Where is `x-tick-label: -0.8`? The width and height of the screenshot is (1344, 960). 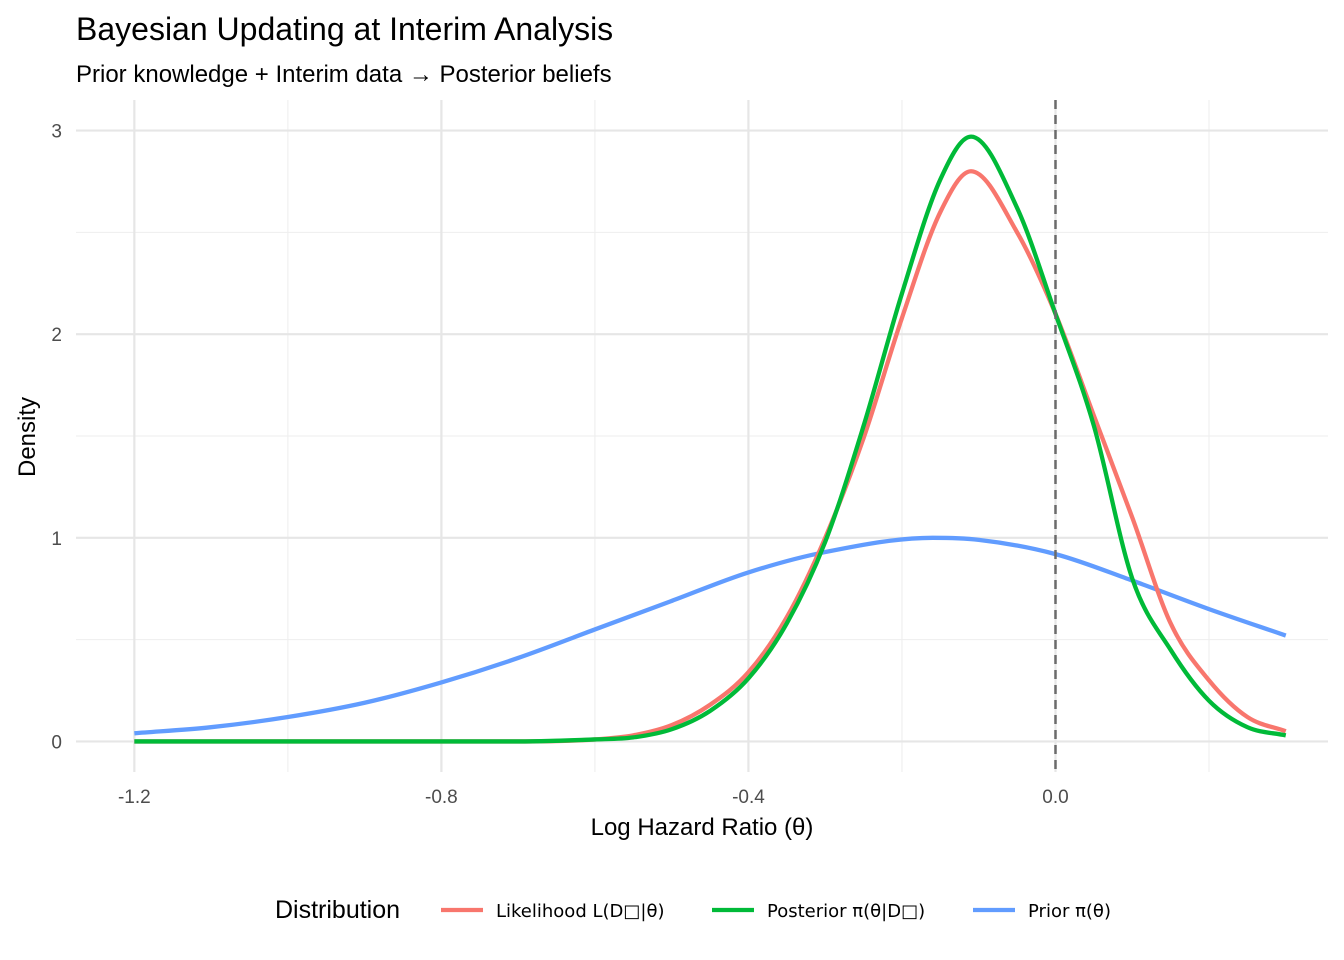 x-tick-label: -0.8 is located at coordinates (441, 797).